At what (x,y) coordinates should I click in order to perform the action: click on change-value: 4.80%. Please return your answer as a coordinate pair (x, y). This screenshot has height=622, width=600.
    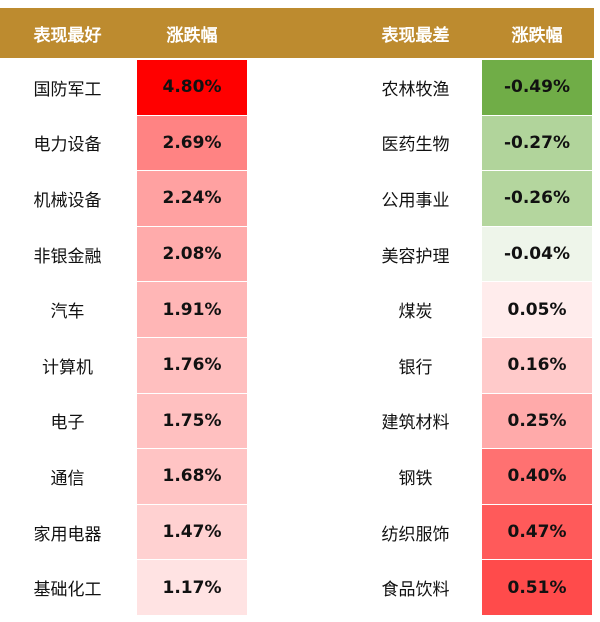
    Looking at the image, I should click on (192, 87).